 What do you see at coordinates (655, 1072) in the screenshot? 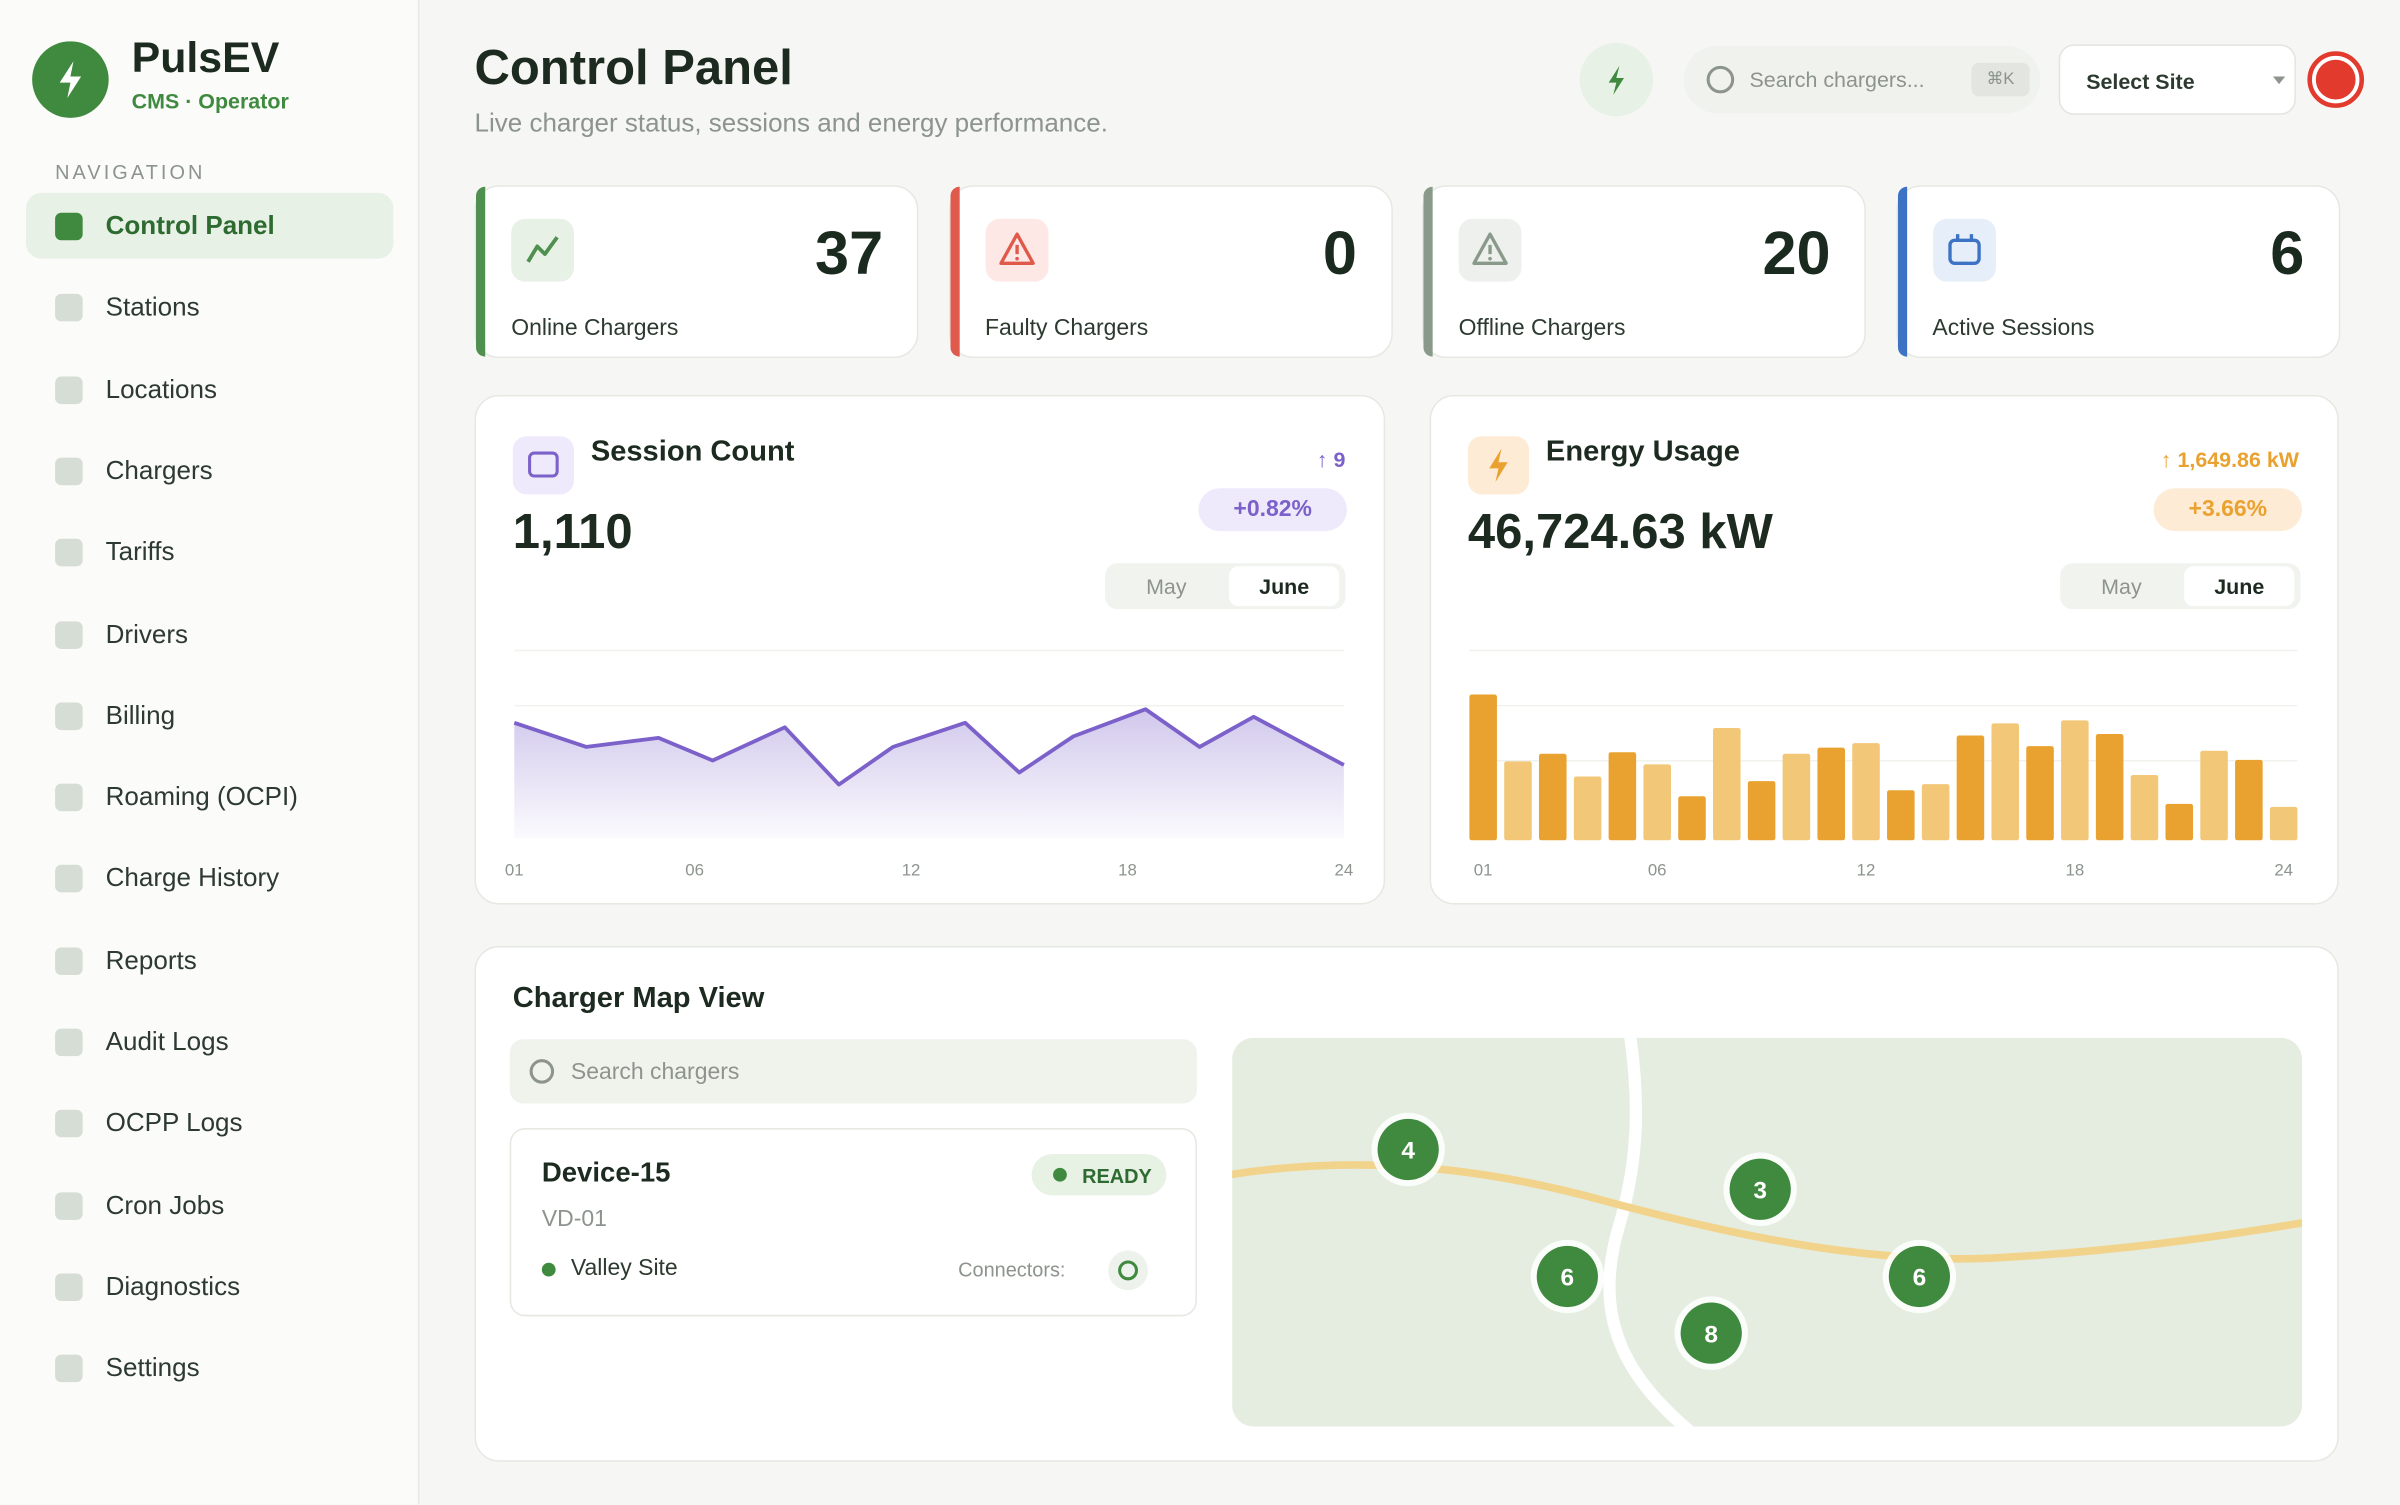
I see `map-search-placeholder: Search chargers` at bounding box center [655, 1072].